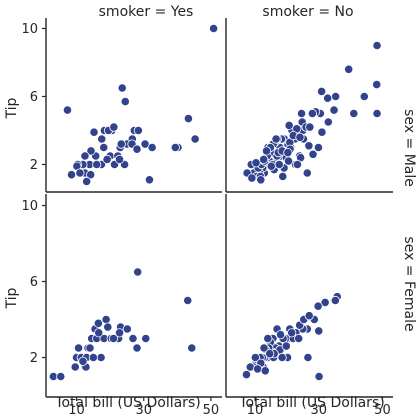 Image resolution: width=419 pixels, height=414 pixels. What do you see at coordinates (12, 108) in the screenshot?
I see `y-axis-label-top: Tip` at bounding box center [12, 108].